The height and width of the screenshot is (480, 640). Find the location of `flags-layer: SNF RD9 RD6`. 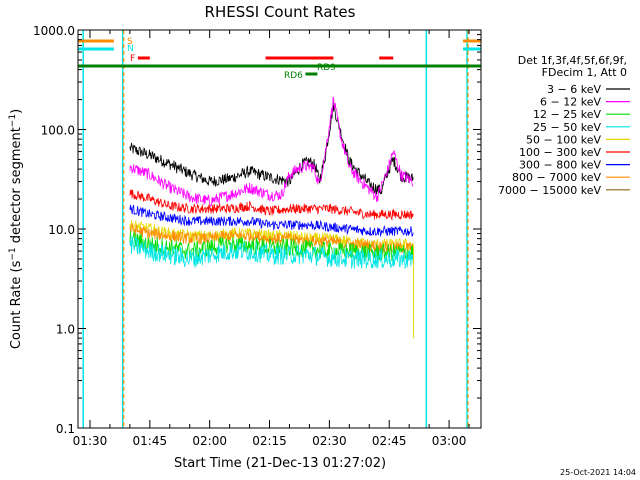

flags-layer: SNF RD9 RD6 is located at coordinates (279, 59).